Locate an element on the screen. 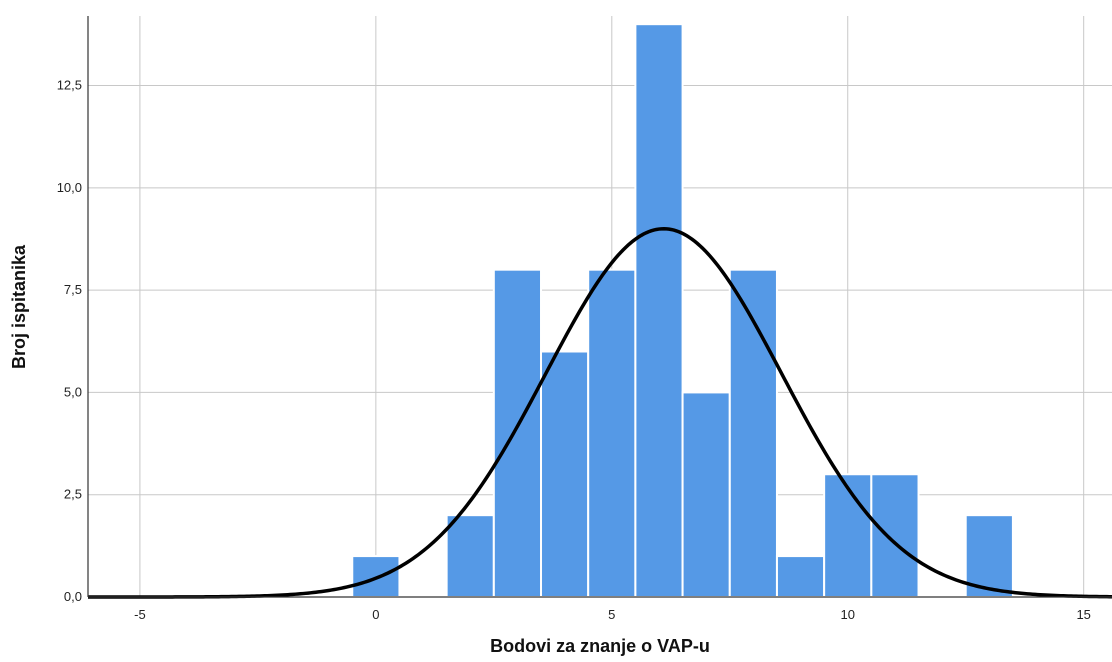 The image size is (1112, 662). x-tick-label: -5 is located at coordinates (140, 614).